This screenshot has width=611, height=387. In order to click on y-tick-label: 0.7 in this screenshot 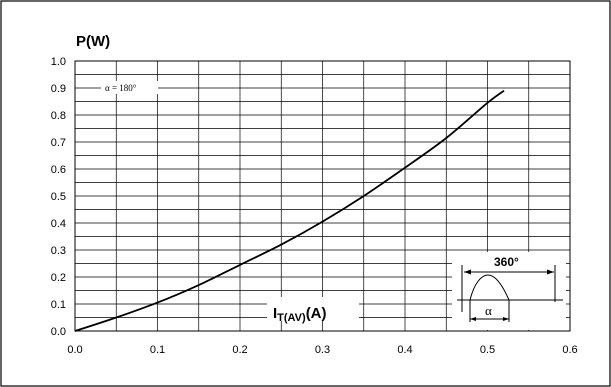, I will do `click(58, 143)`.